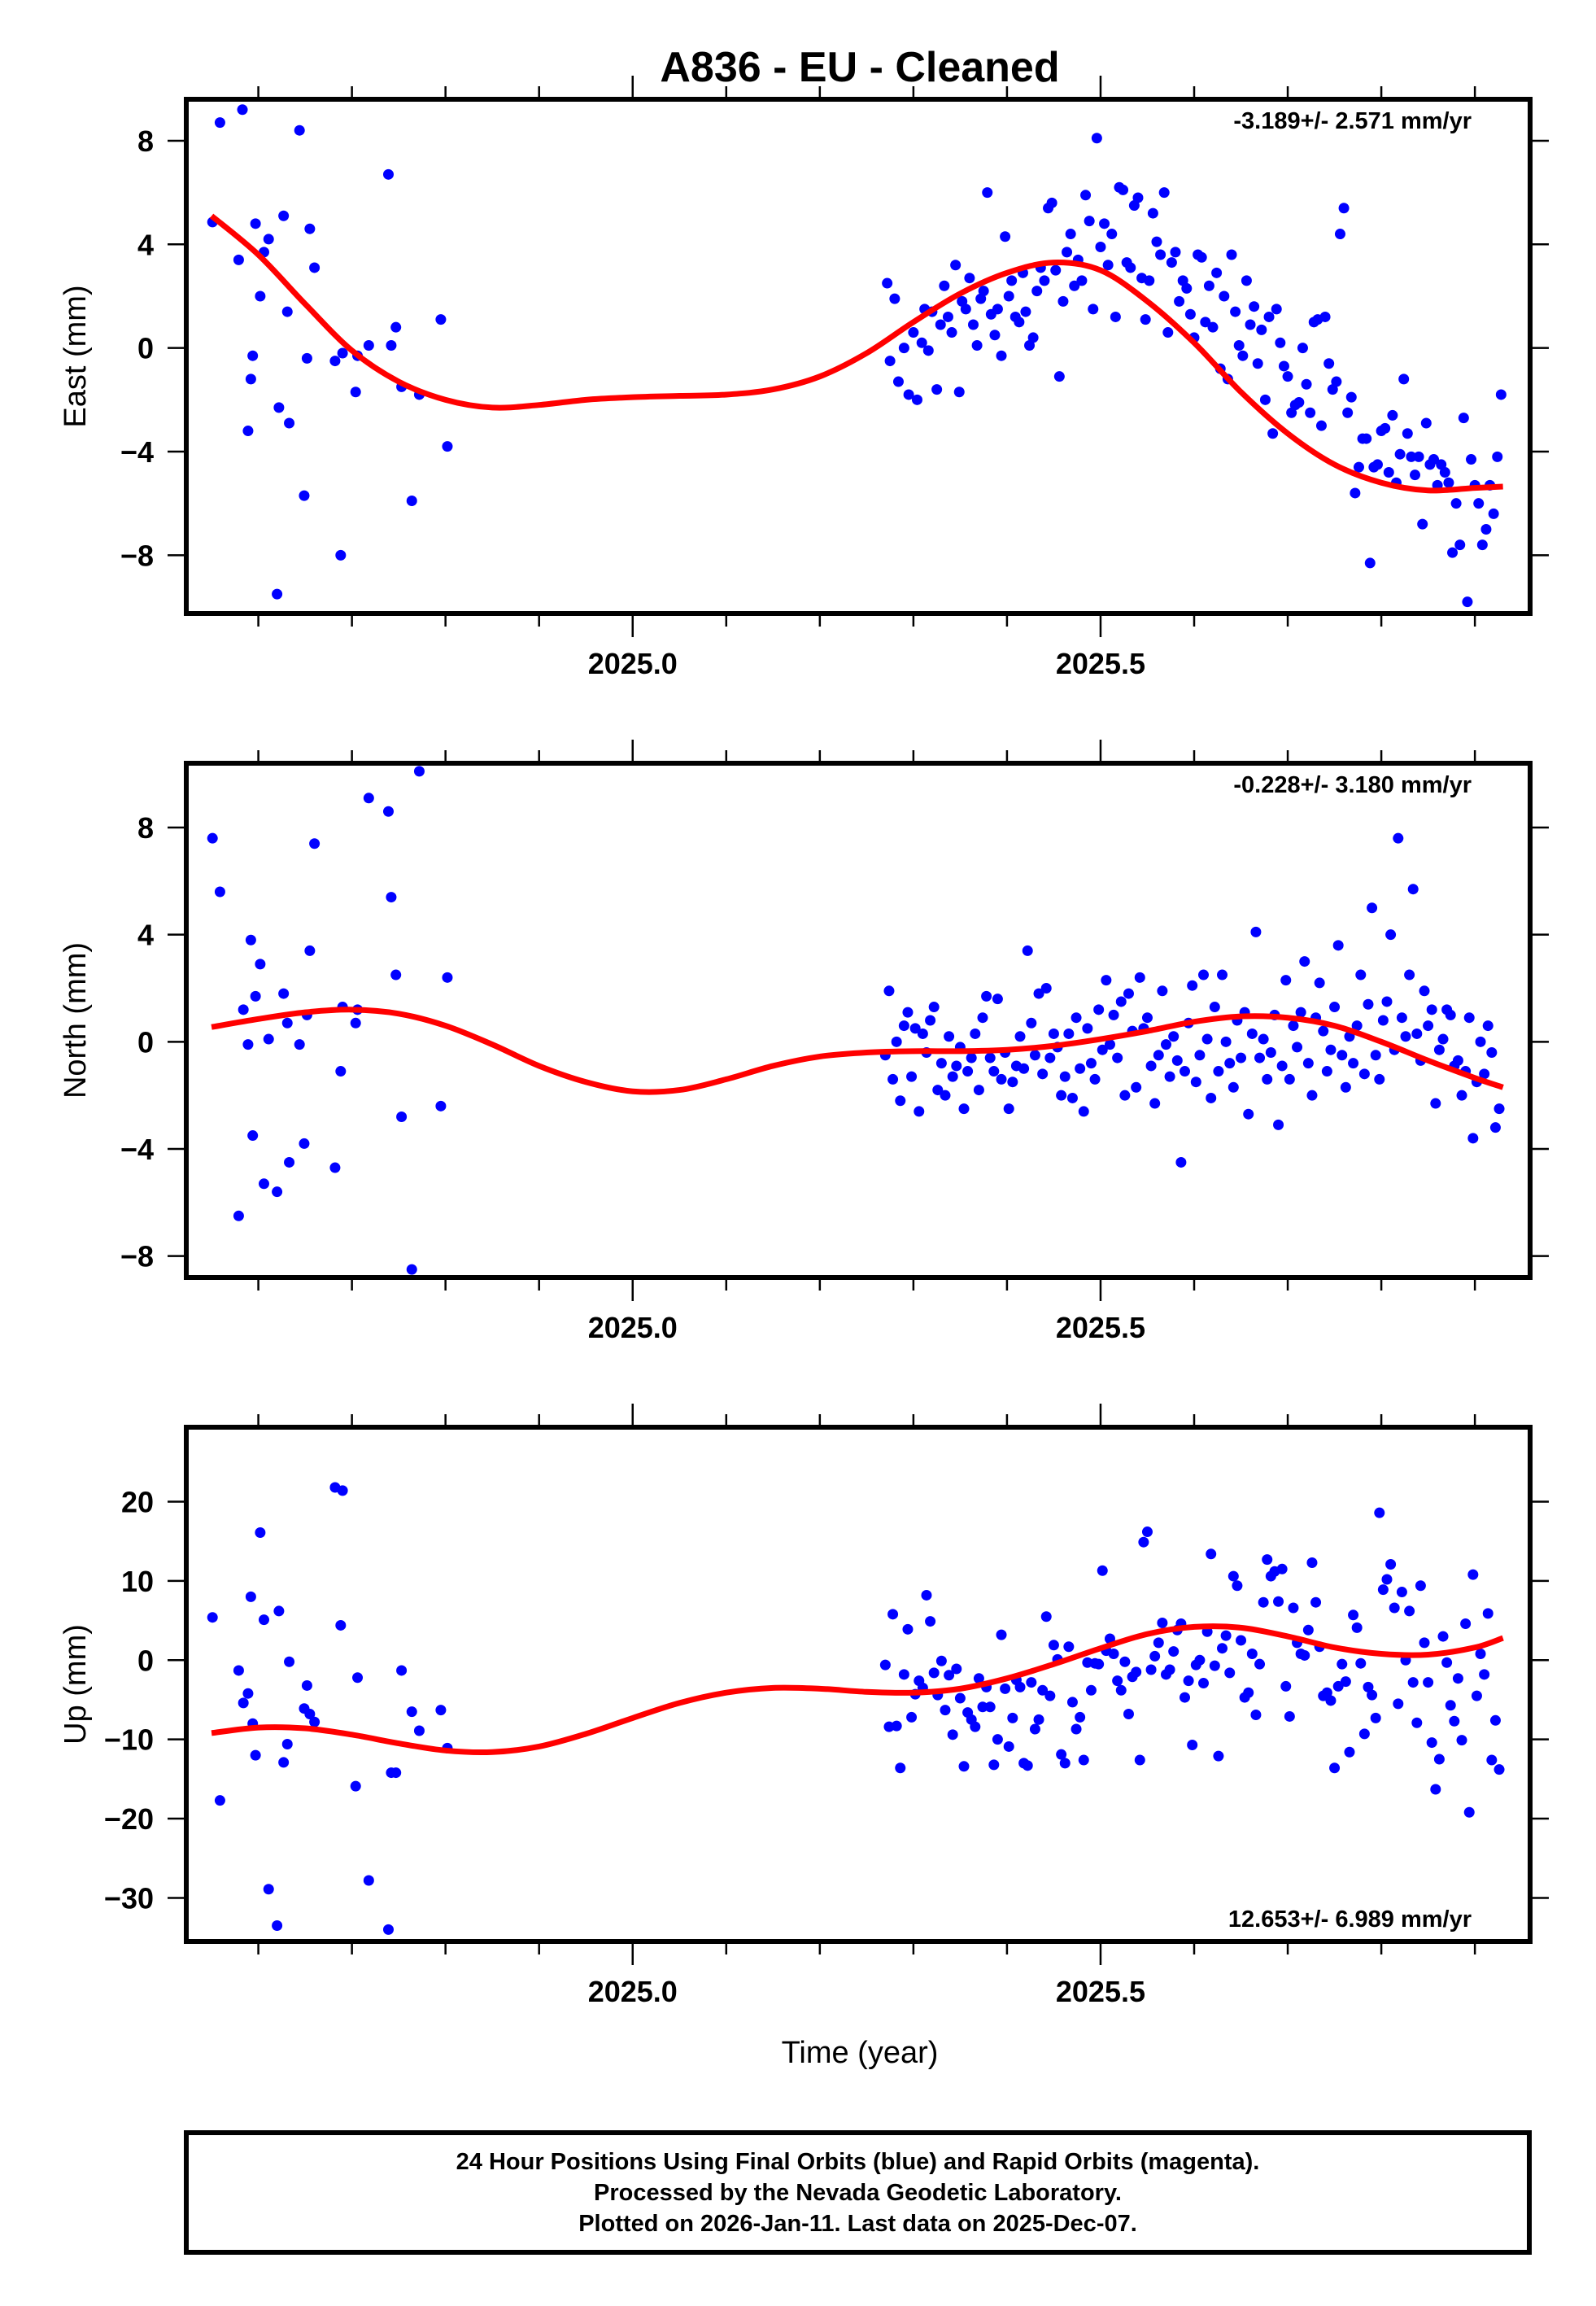  I want to click on y-tick-label: −30, so click(129, 1898).